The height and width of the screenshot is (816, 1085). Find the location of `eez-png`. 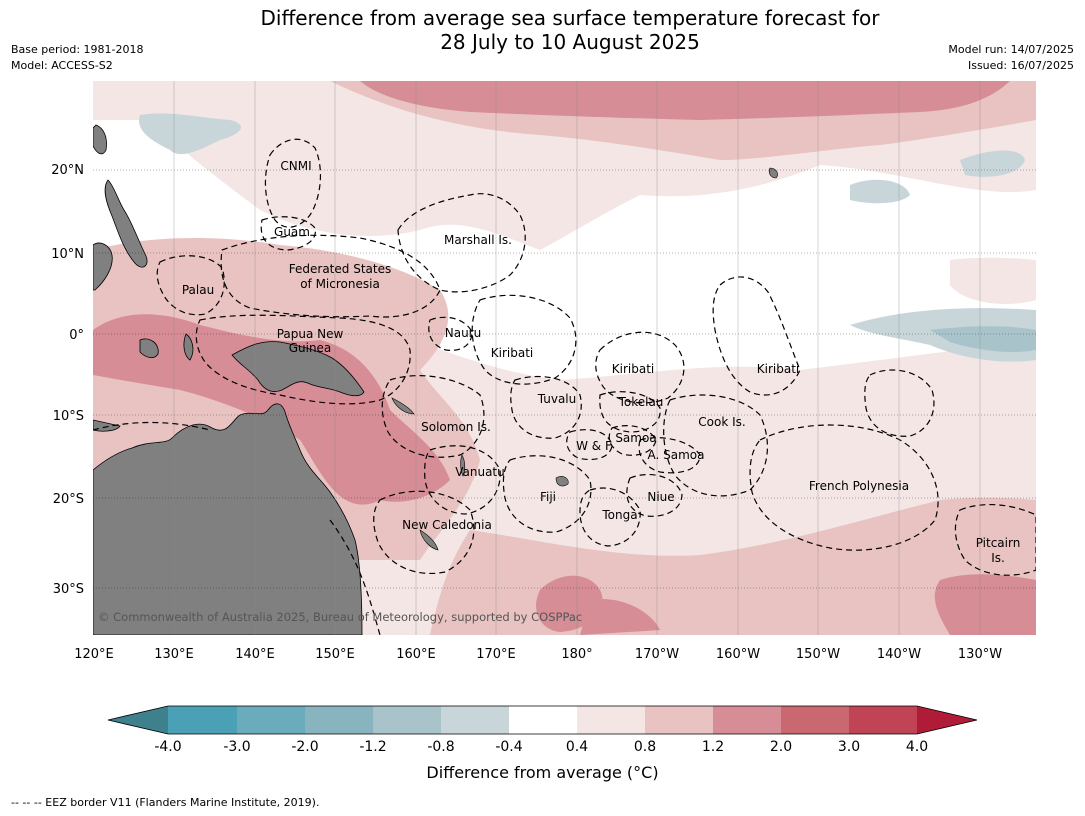

eez-png is located at coordinates (303, 359).